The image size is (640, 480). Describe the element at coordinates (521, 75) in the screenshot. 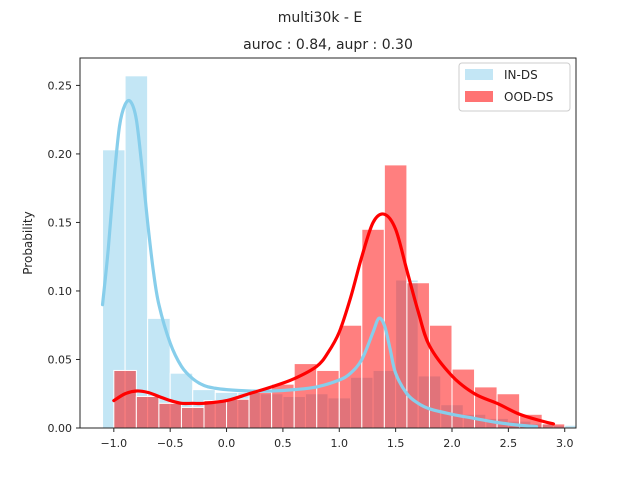

I see `legend-label-in-ds: IN-DS` at that location.